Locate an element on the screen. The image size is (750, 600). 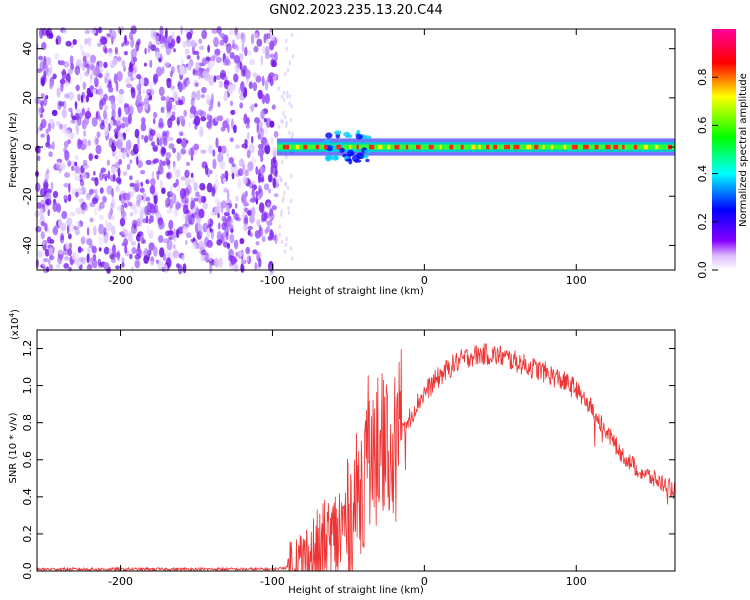
y-tick-label: 0.4 is located at coordinates (27, 497).